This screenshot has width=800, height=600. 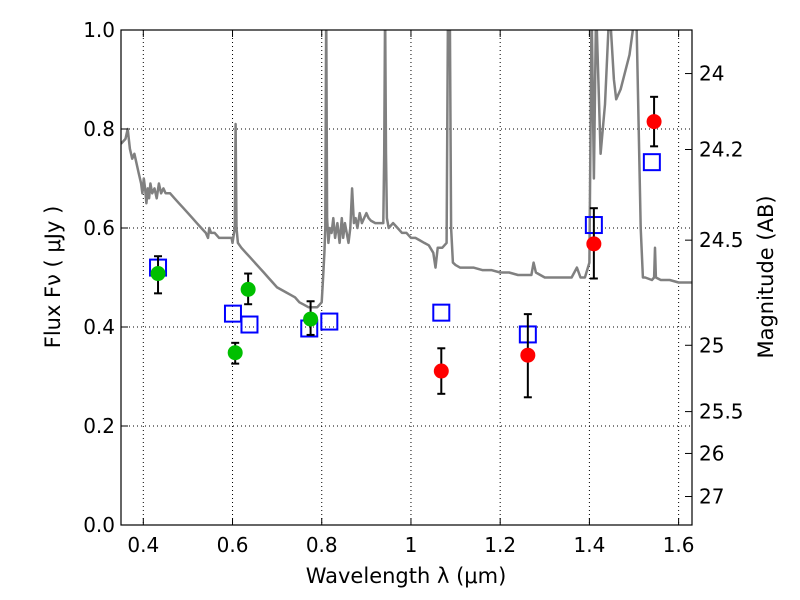 I want to click on y-tick-label: 0.0, so click(x=99, y=525).